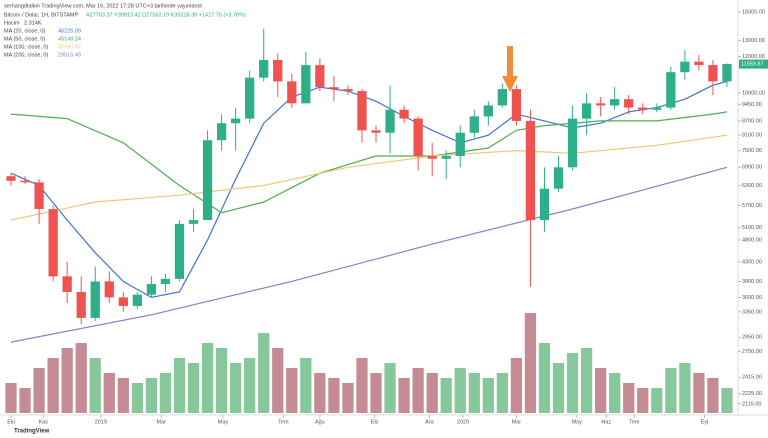 The width and height of the screenshot is (768, 438). What do you see at coordinates (752, 338) in the screenshot?
I see `y-tick-label: 2950.00` at bounding box center [752, 338].